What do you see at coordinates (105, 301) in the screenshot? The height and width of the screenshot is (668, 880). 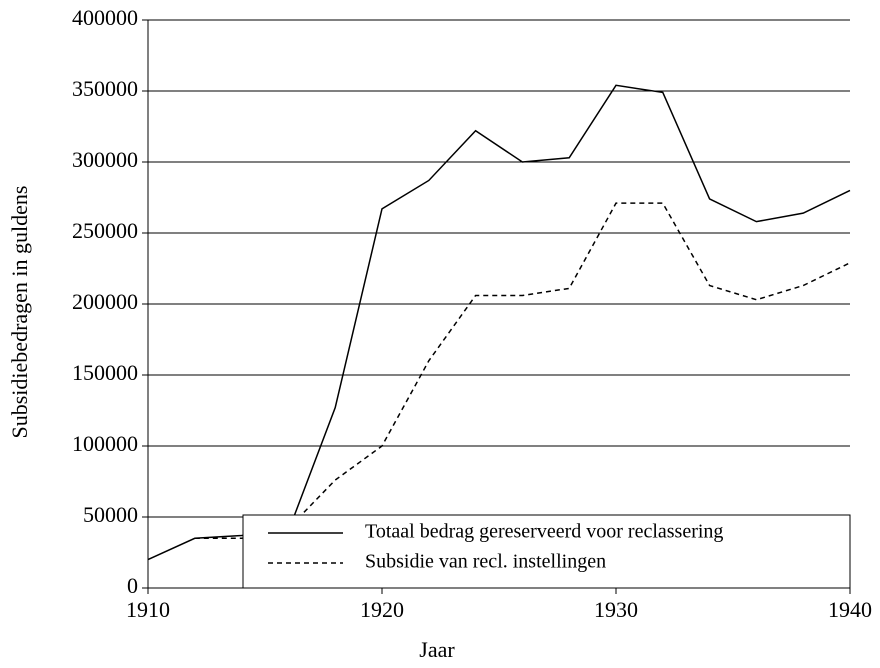 I see `y-tick-label: 200000` at bounding box center [105, 301].